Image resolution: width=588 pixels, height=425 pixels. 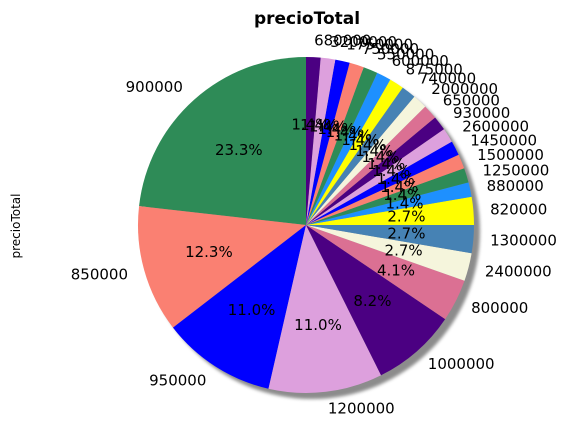 I want to click on slice-label: 800000, so click(x=499, y=308).